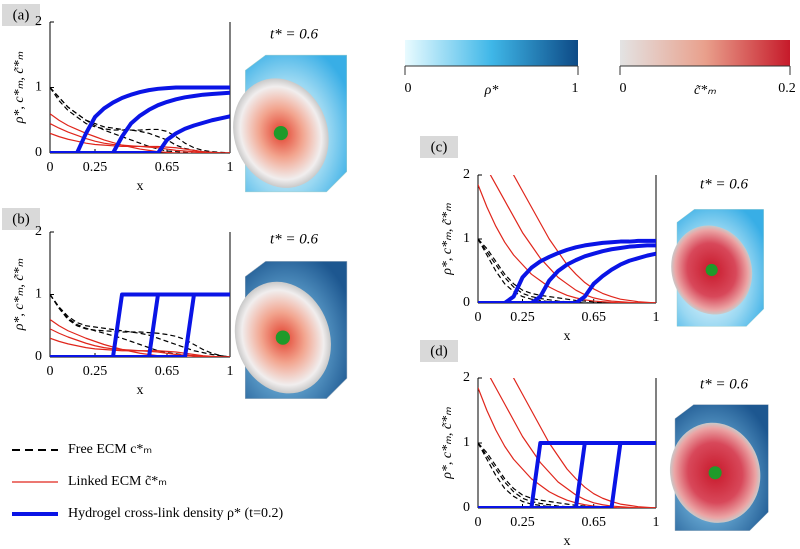  What do you see at coordinates (175, 513) in the screenshot?
I see `legend-label: Hydrogel cross-link density ρ* (t=0.2)` at bounding box center [175, 513].